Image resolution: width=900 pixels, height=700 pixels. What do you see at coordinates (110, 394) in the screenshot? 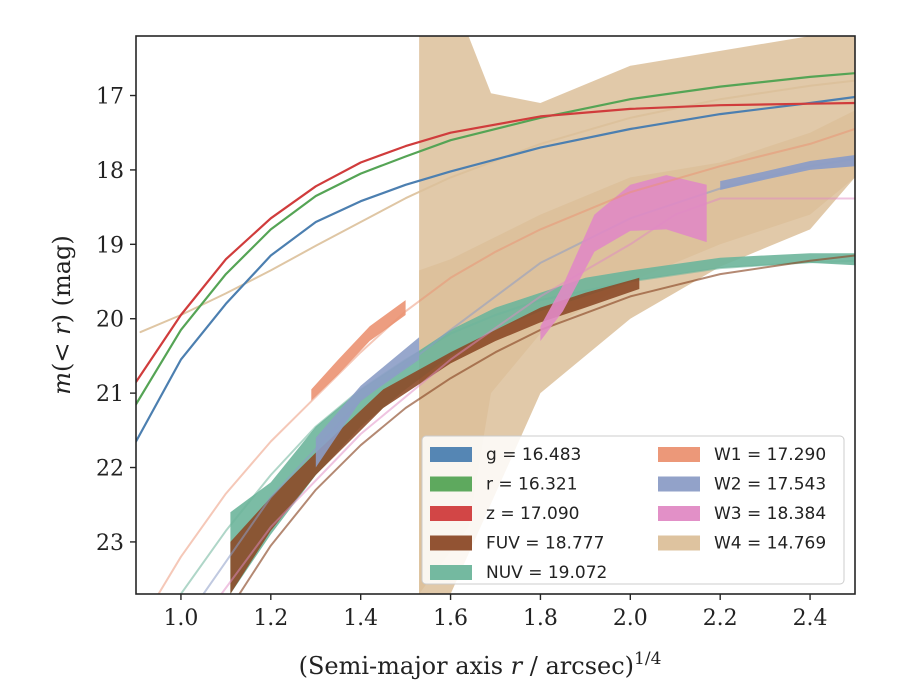
I see `y-tick-label: 21` at bounding box center [110, 394].